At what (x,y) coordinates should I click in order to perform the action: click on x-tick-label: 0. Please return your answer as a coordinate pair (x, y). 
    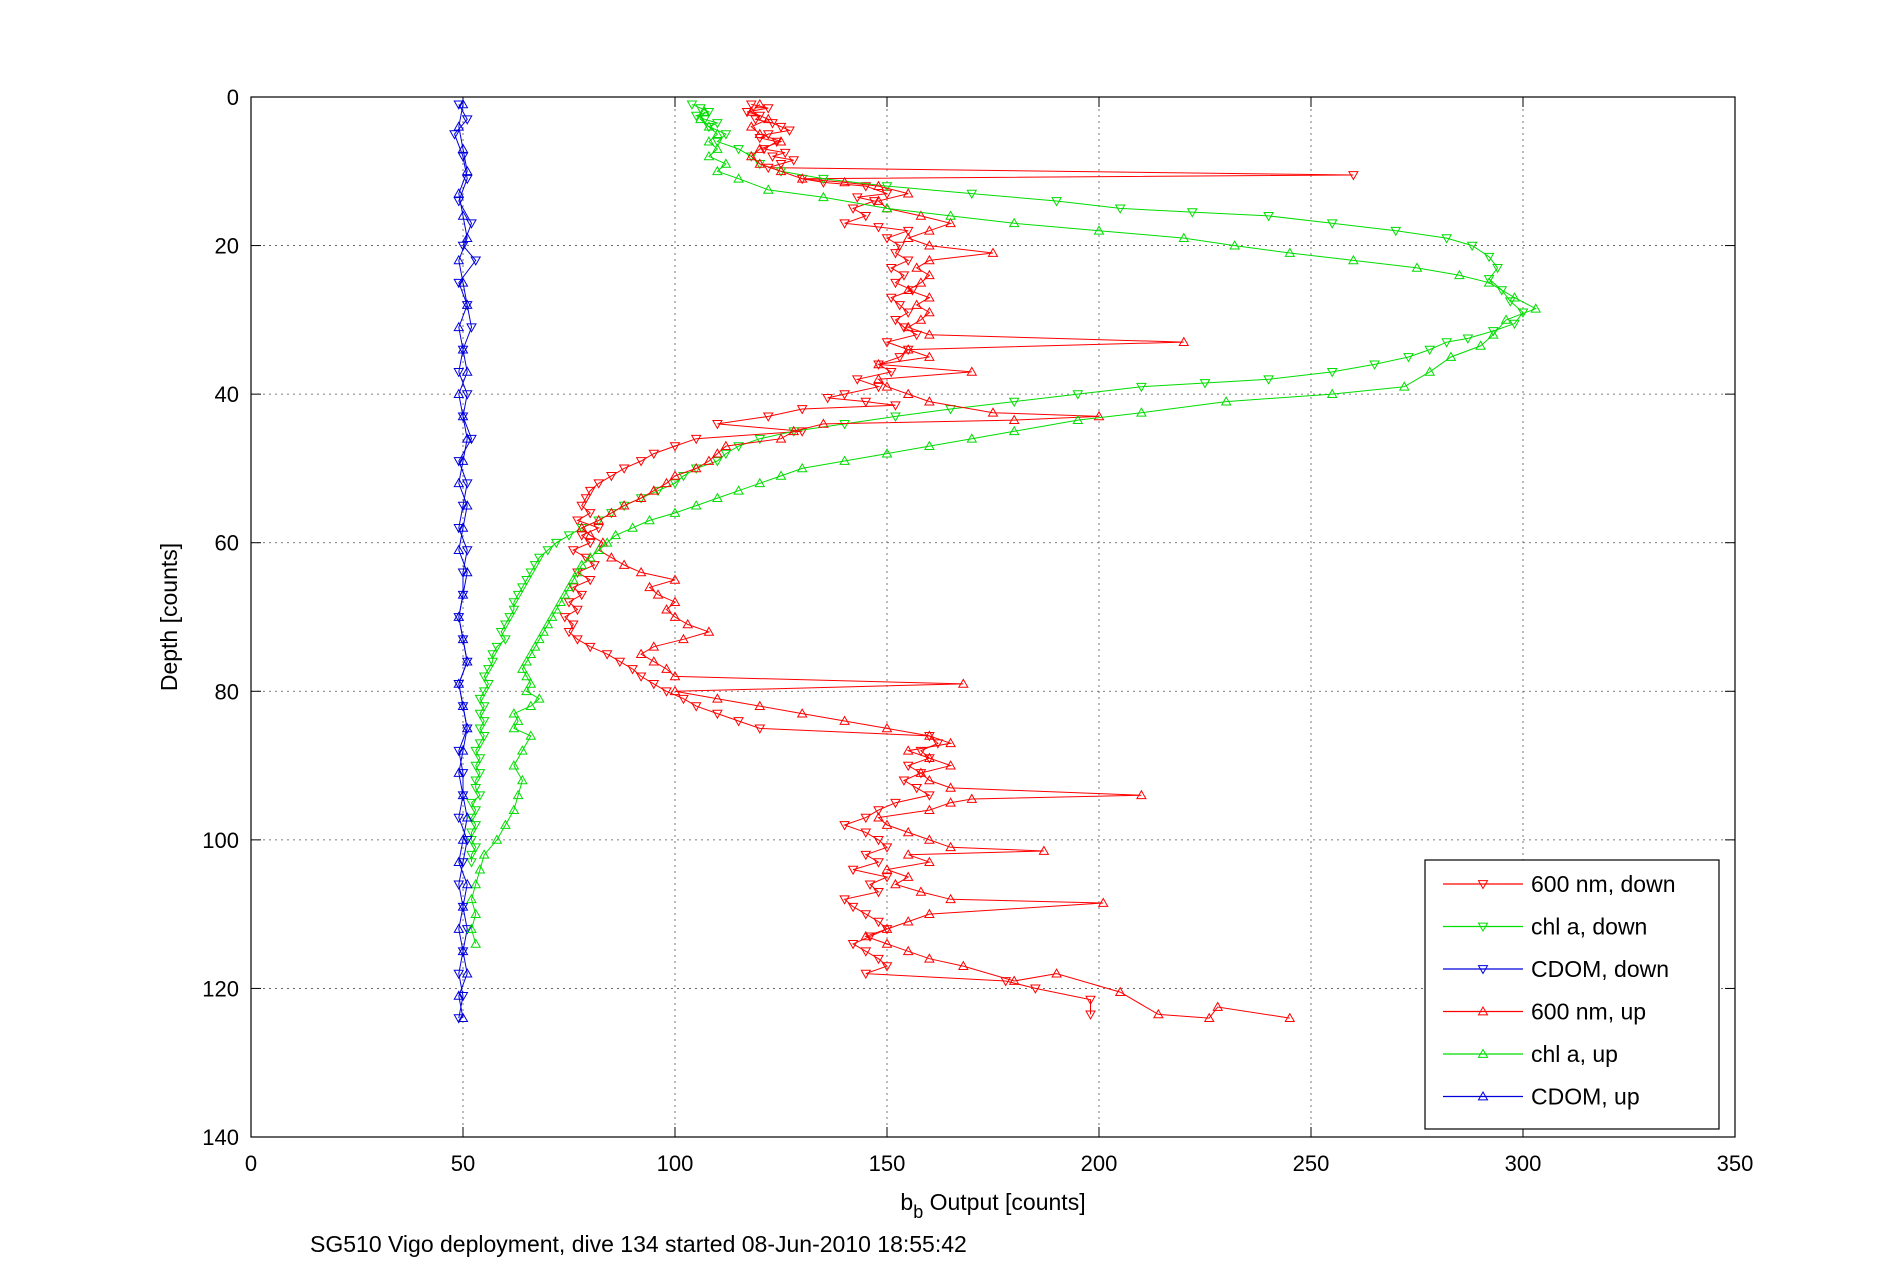
    Looking at the image, I should click on (251, 1163).